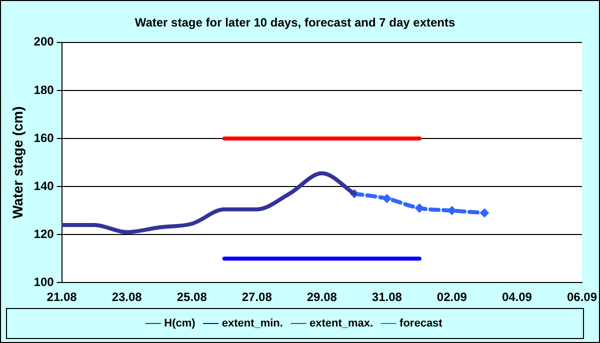  Describe the element at coordinates (127, 297) in the screenshot. I see `x-tick-label: 23.08` at that location.